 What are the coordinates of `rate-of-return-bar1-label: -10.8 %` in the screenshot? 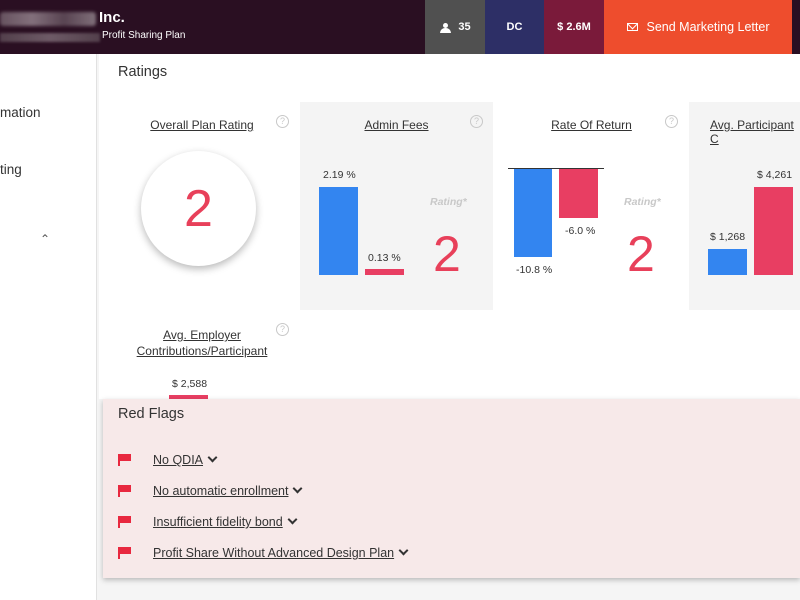 It's located at (534, 270).